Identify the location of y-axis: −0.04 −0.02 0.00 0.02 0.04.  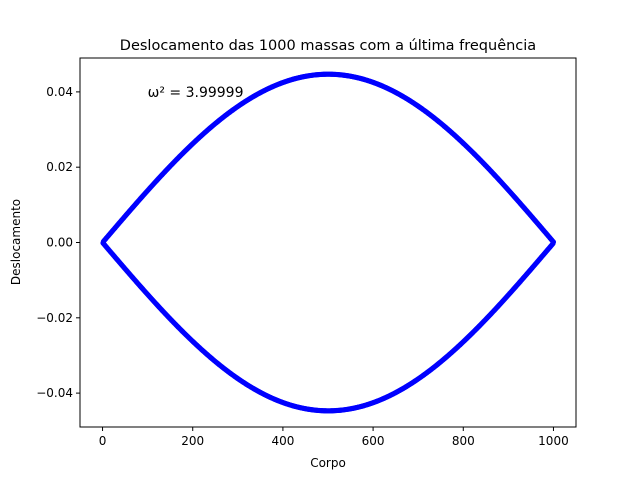
(58, 242).